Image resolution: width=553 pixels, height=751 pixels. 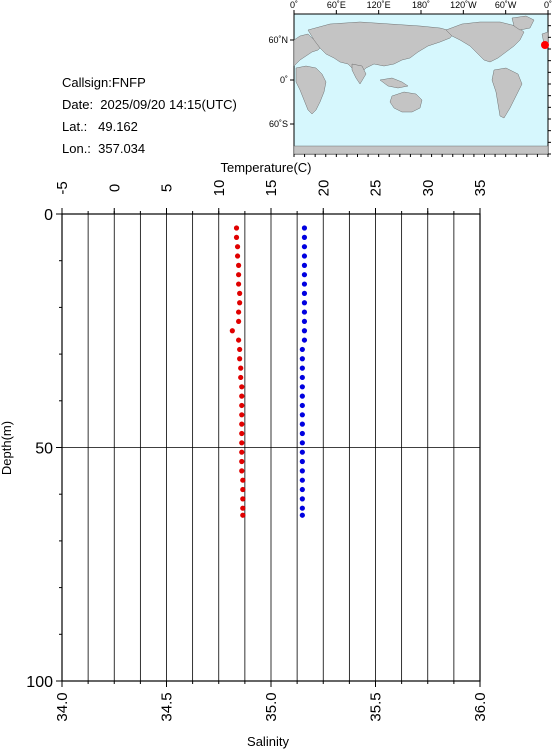 I want to click on temperature-tick-label: -5, so click(x=62, y=187).